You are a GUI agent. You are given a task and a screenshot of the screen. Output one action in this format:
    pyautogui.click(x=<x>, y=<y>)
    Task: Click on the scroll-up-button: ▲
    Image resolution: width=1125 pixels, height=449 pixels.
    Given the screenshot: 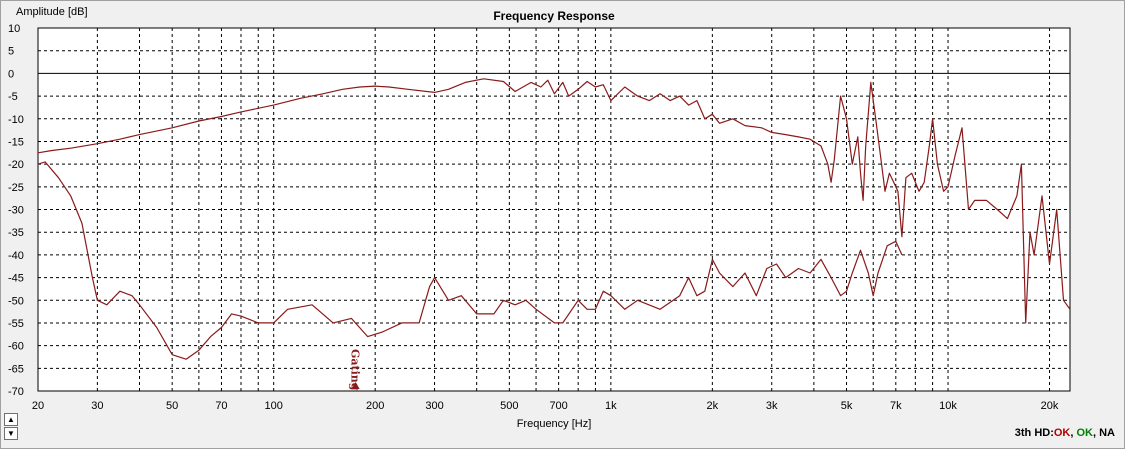 What is the action you would take?
    pyautogui.click(x=11, y=419)
    